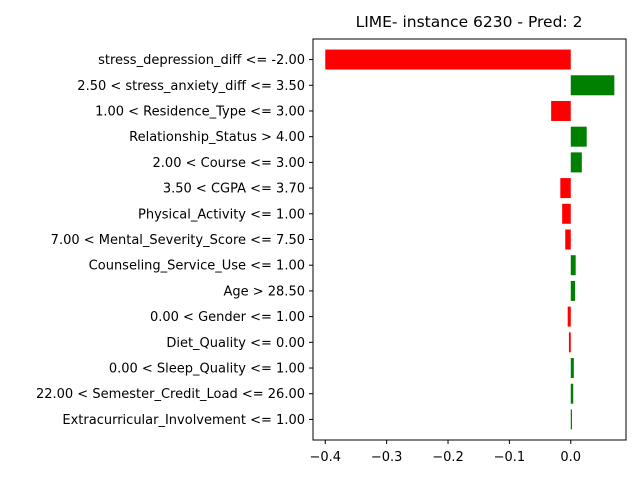  What do you see at coordinates (207, 369) in the screenshot?
I see `y-tick-label: 0.00 < Sleep_Quality <= 1.00` at bounding box center [207, 369].